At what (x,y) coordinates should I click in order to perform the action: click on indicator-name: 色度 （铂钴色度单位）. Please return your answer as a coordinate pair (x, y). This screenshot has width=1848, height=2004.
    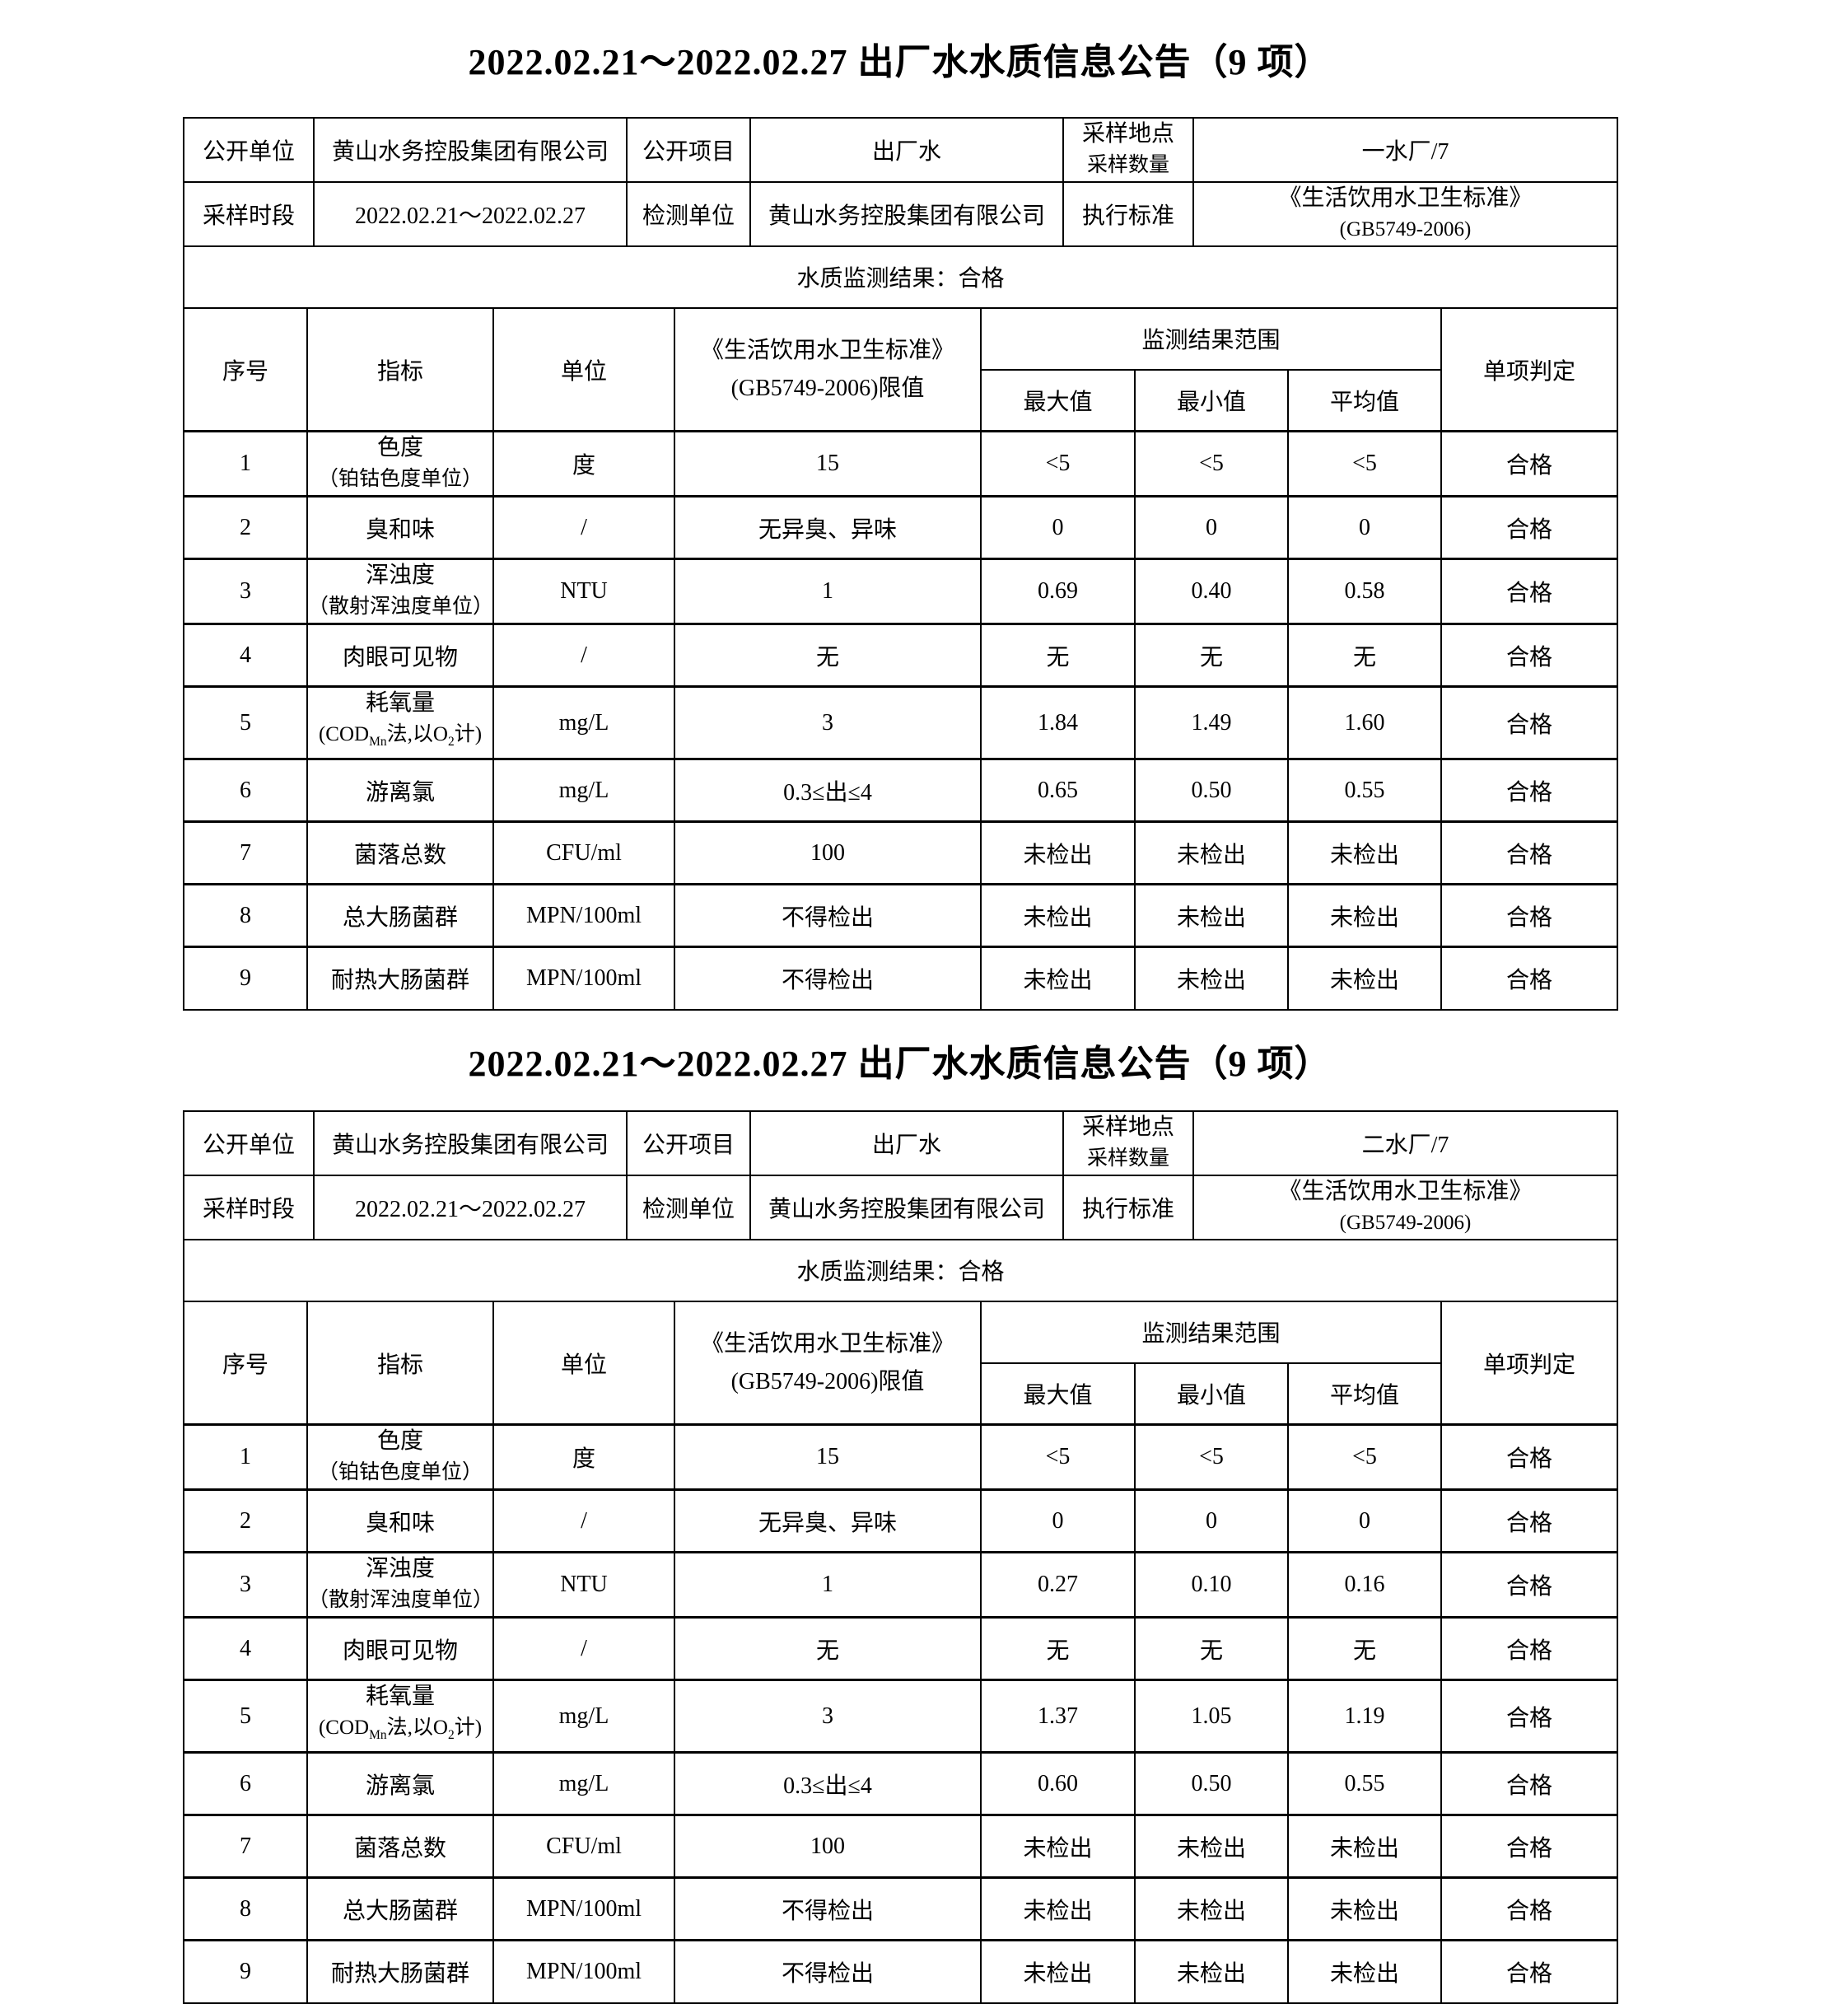
    Looking at the image, I should click on (400, 463).